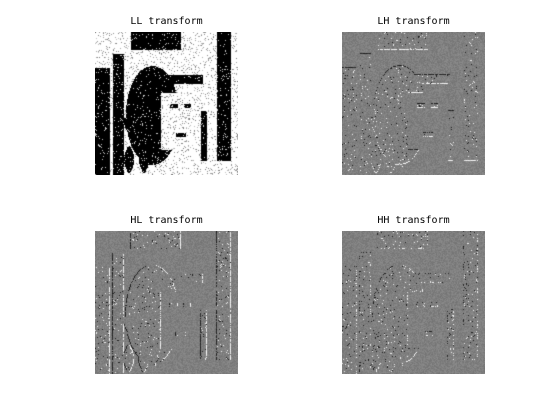 Image resolution: width=560 pixels, height=420 pixels. What do you see at coordinates (166, 220) in the screenshot?
I see `panel-title-hl: HL transform` at bounding box center [166, 220].